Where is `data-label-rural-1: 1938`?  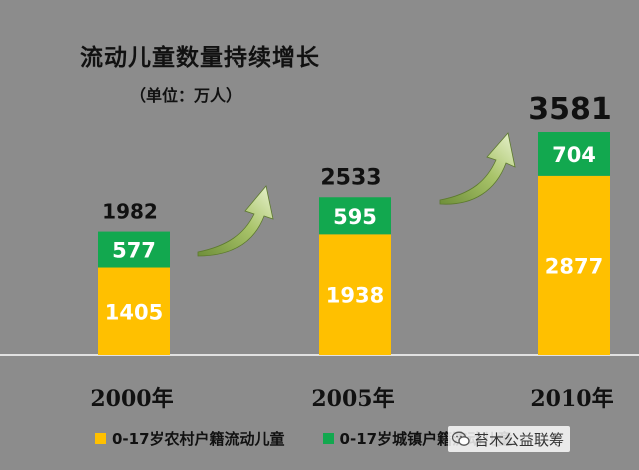 data-label-rural-1: 1938 is located at coordinates (355, 296).